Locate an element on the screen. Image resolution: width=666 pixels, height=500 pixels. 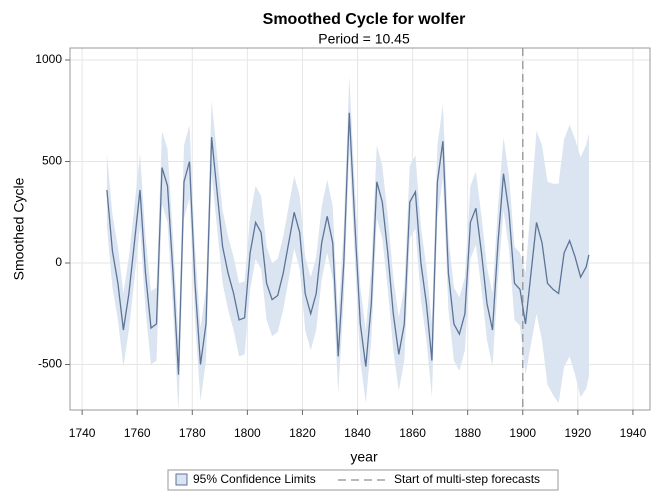
legend-frame is located at coordinates (363, 480).